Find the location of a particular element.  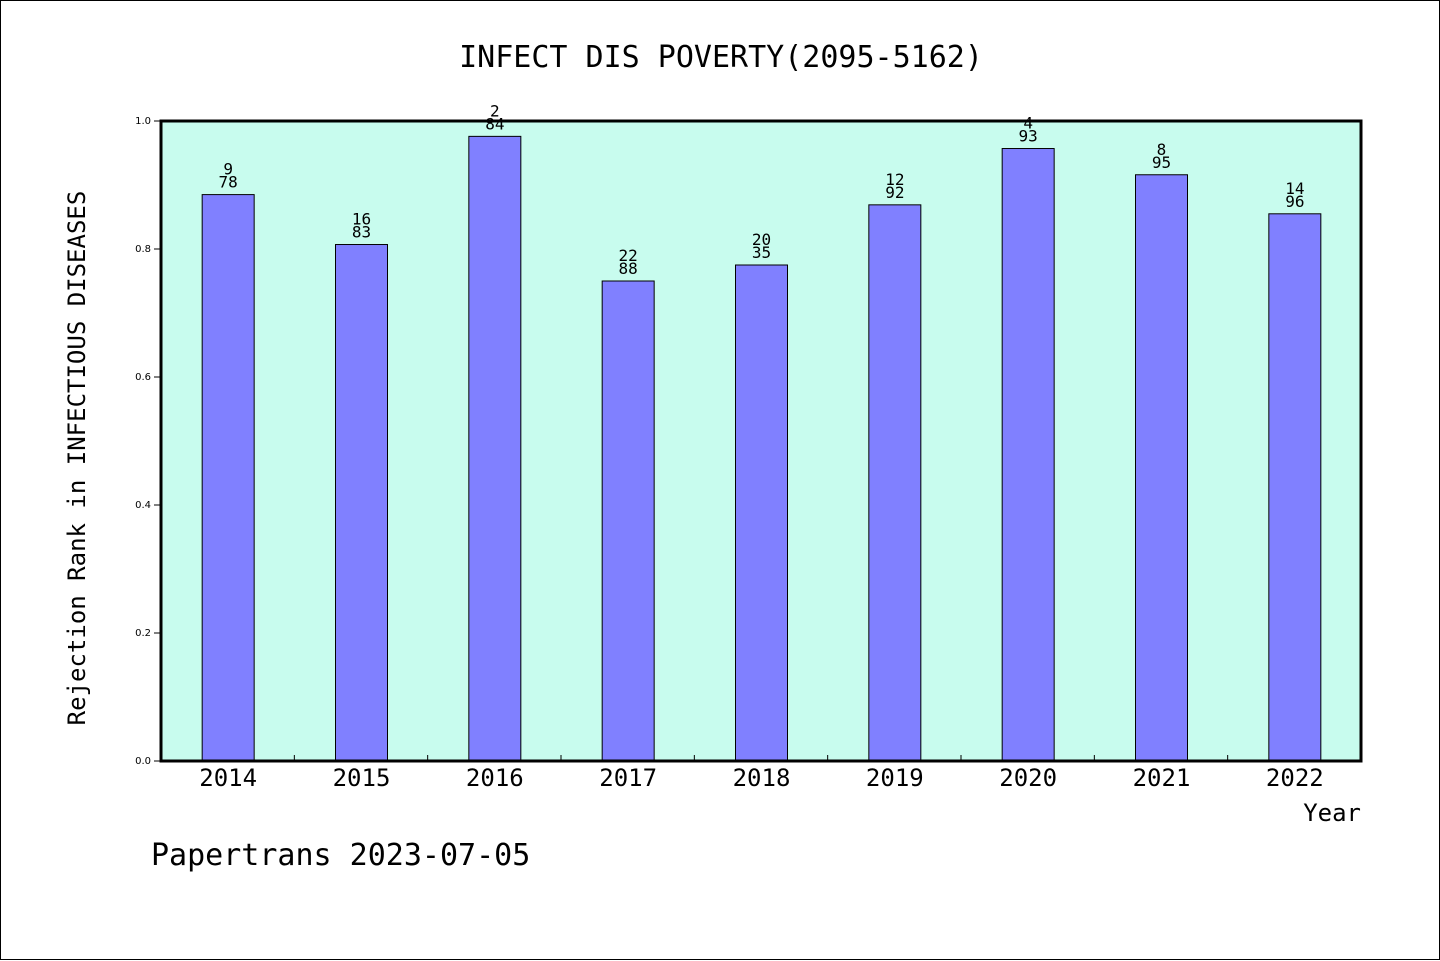

rank-label-2014: 9 is located at coordinates (228, 169).